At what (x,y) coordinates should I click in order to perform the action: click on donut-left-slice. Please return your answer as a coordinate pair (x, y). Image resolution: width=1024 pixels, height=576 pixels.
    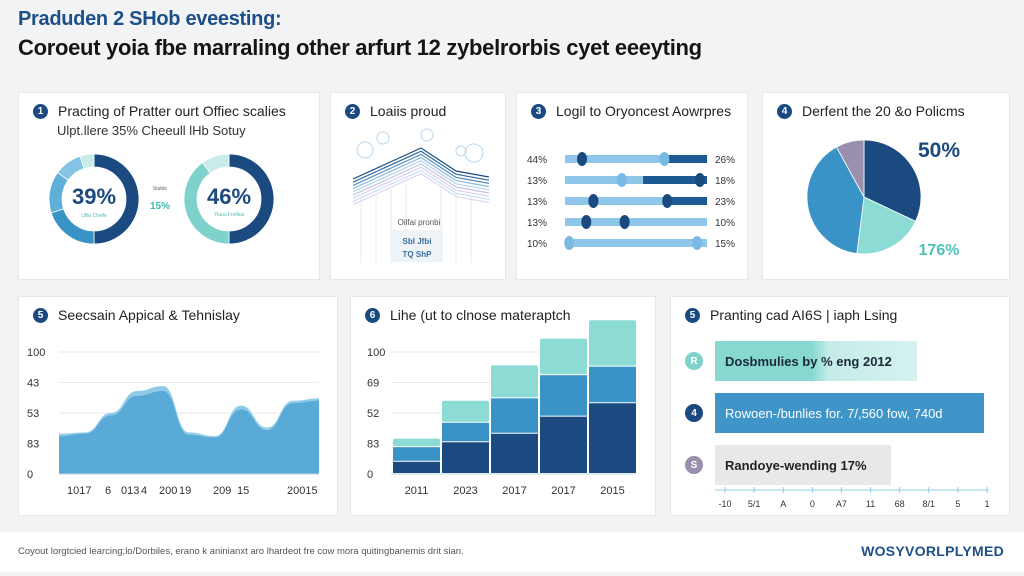
    Looking at the image, I should click on (87, 161).